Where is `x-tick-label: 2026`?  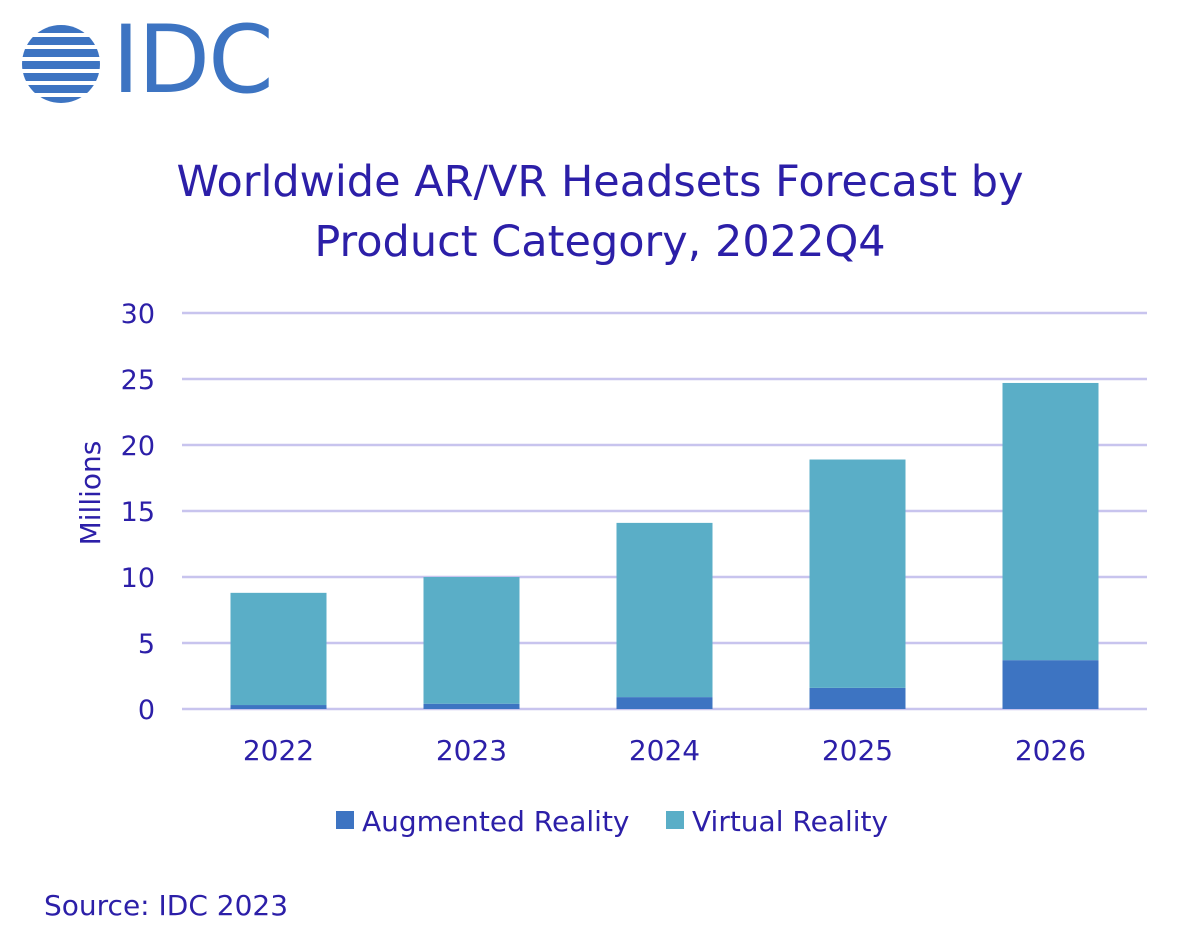 x-tick-label: 2026 is located at coordinates (1050, 750).